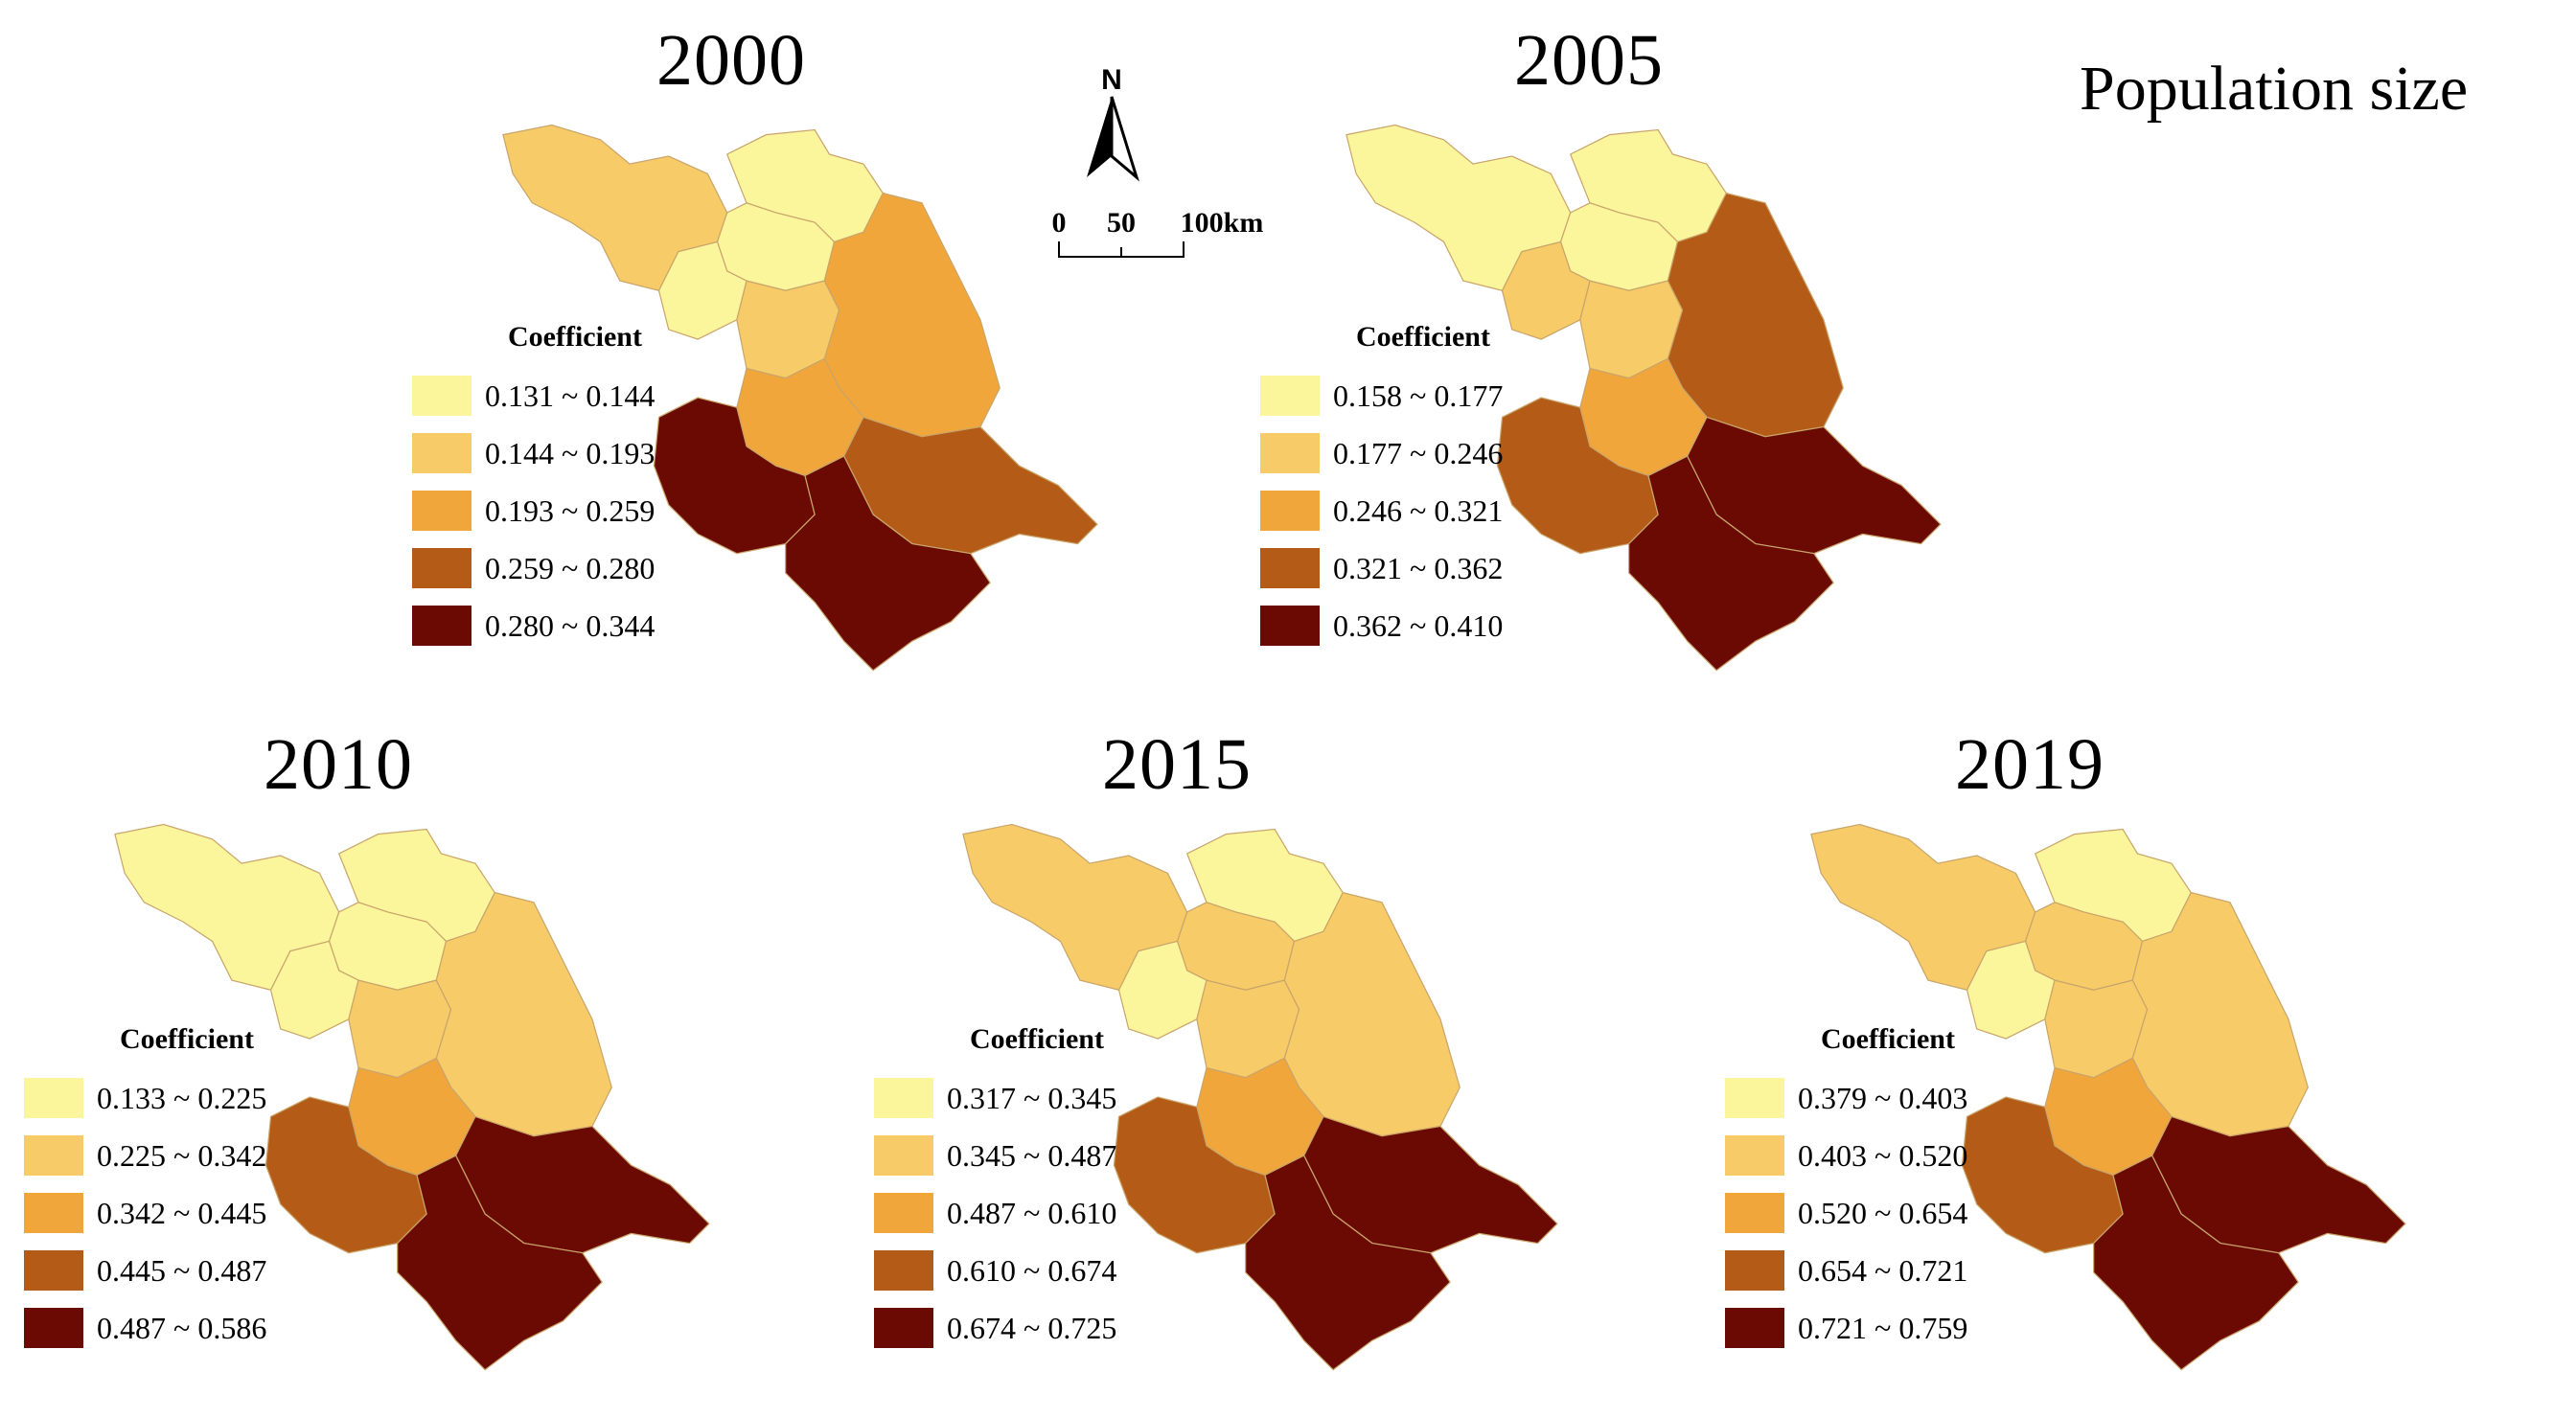  What do you see at coordinates (1113, 123) in the screenshot?
I see `north-arrow-icon: N` at bounding box center [1113, 123].